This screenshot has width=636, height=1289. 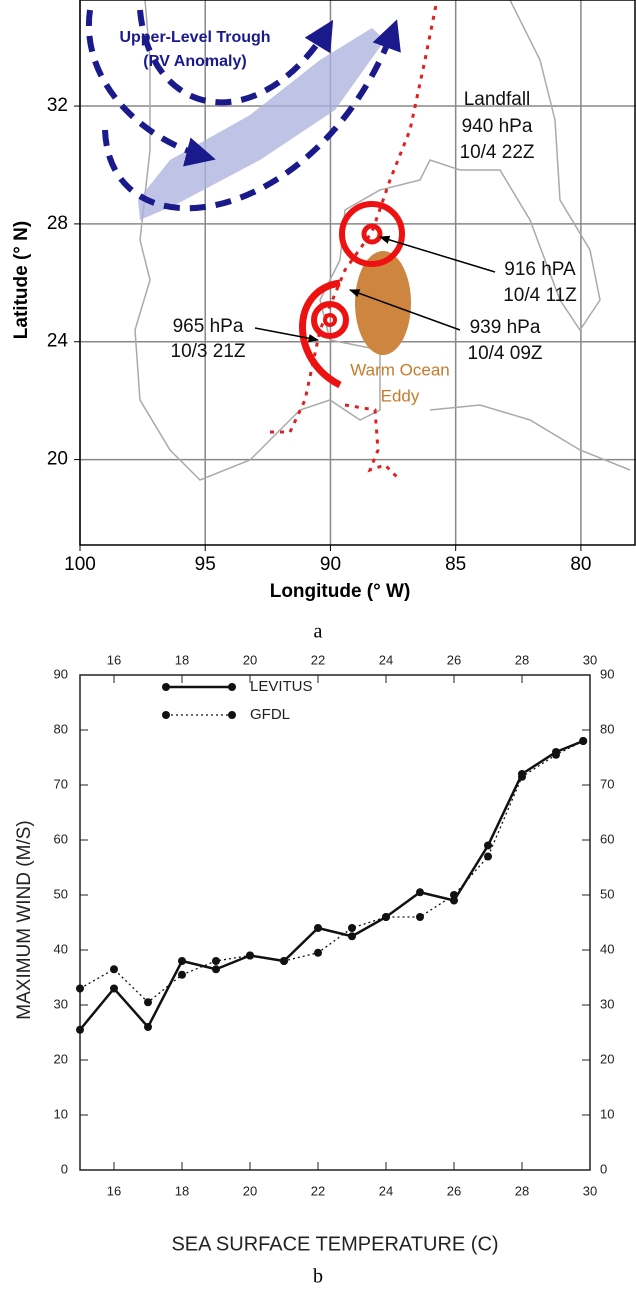 I want to click on y-tick-label: 24, so click(x=58, y=341).